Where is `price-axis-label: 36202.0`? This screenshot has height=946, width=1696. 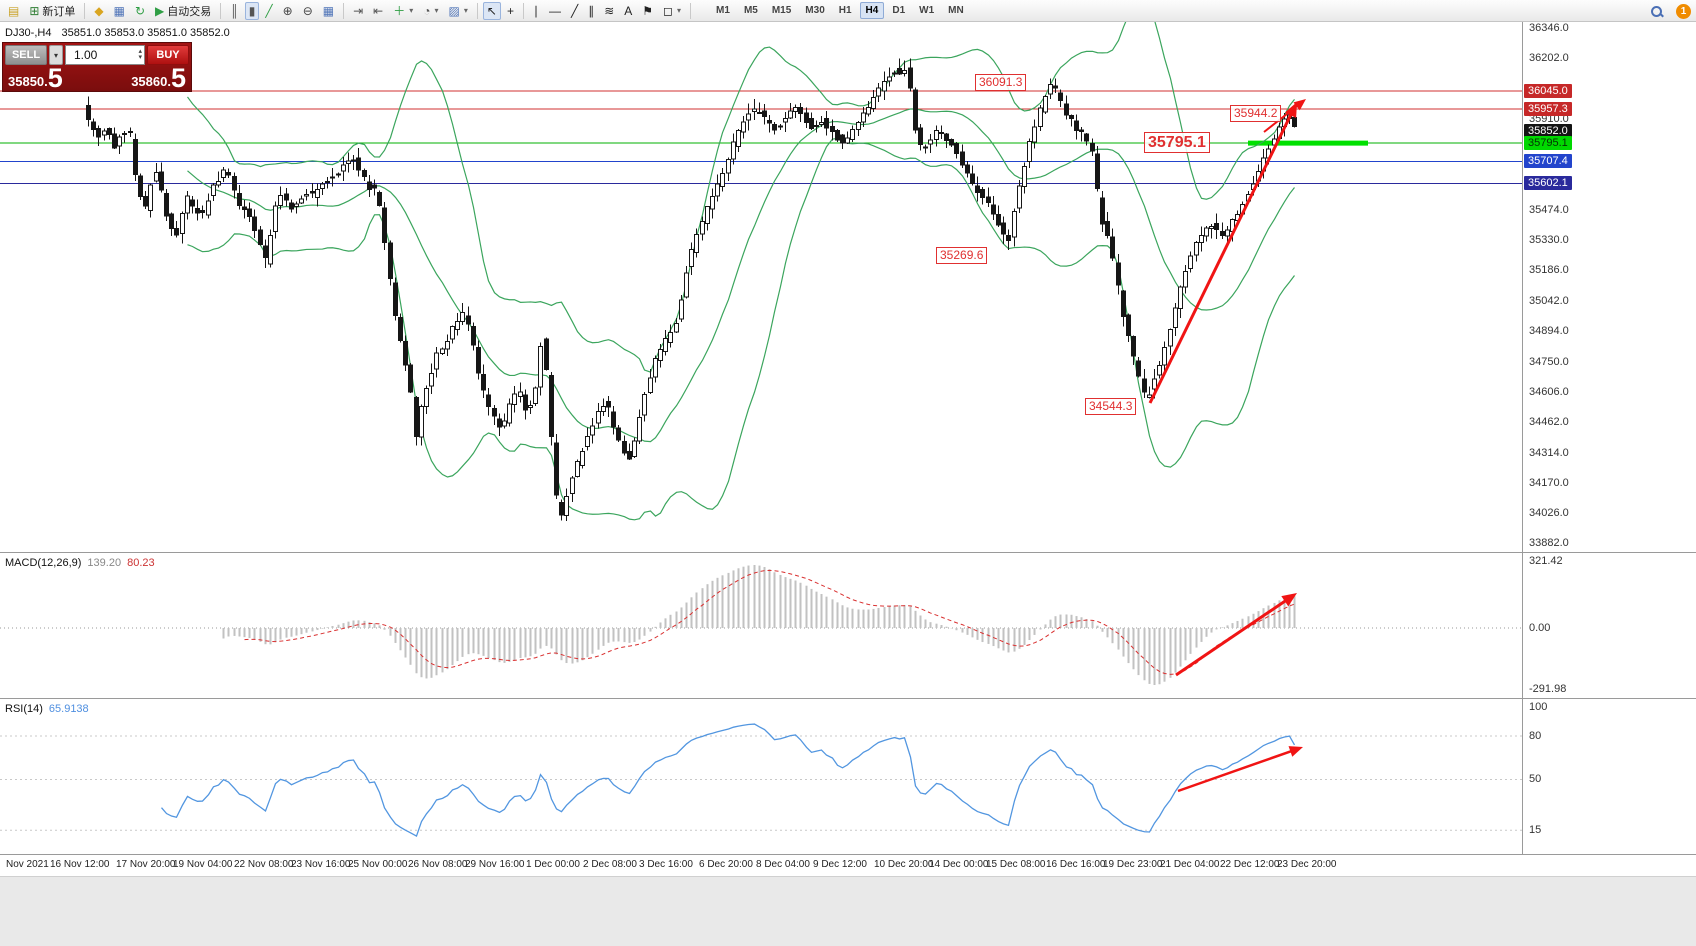 price-axis-label: 36202.0 is located at coordinates (1549, 58).